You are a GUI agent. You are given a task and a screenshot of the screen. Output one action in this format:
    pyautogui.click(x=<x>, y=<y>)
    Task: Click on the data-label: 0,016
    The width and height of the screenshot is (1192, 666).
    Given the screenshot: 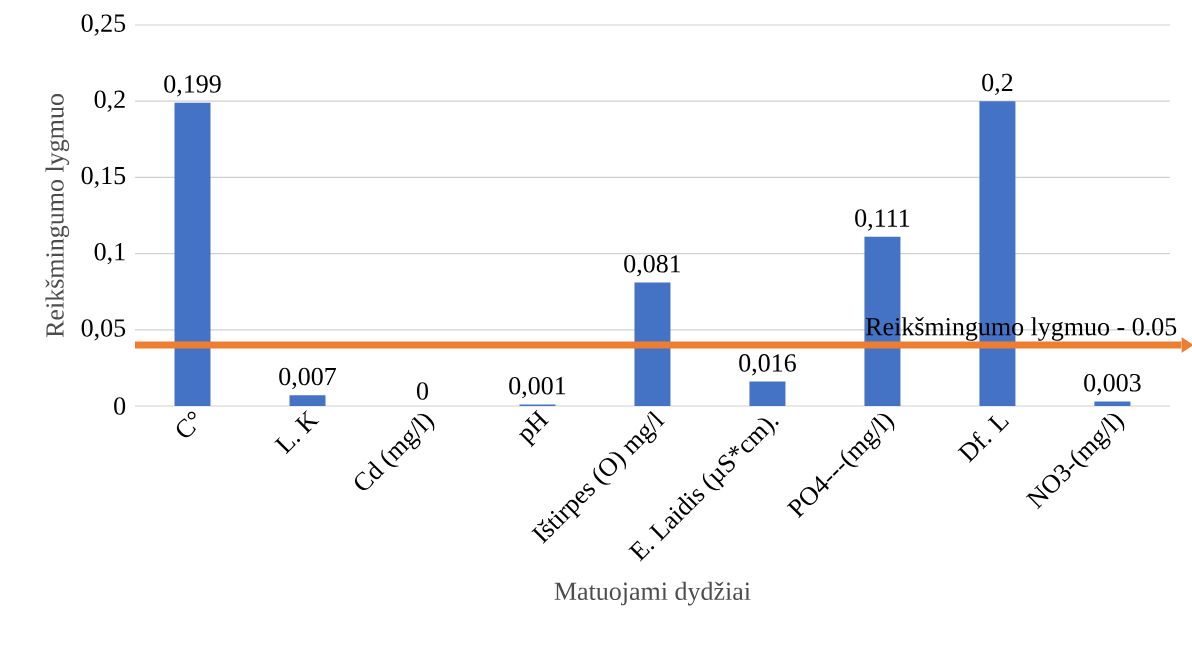 What is the action you would take?
    pyautogui.click(x=767, y=365)
    